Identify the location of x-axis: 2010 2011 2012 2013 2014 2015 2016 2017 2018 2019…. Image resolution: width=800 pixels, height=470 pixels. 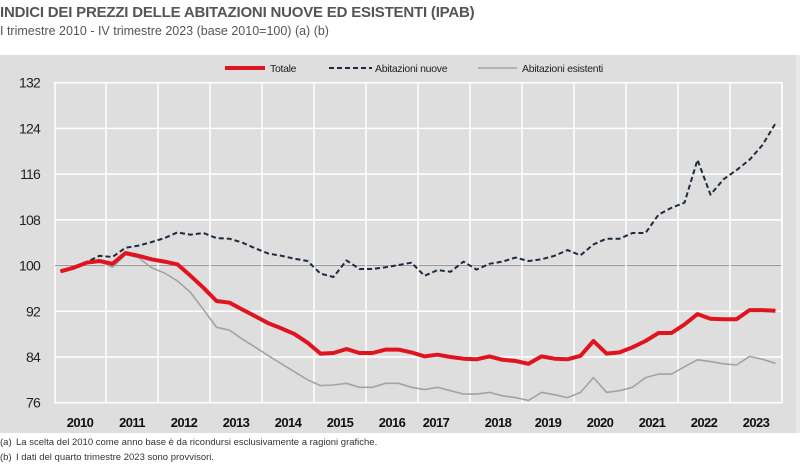
(418, 422).